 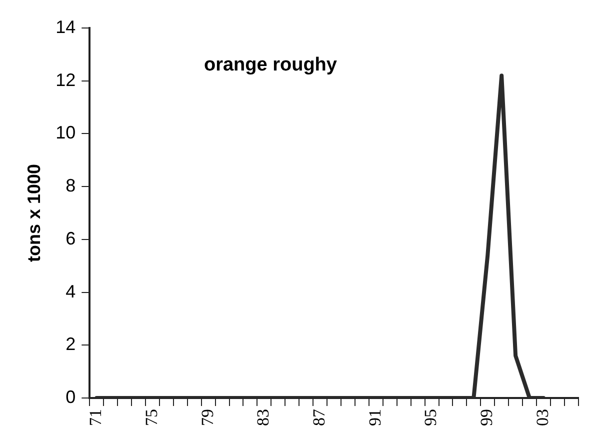 I want to click on y-tick-label: 10, so click(x=66, y=132).